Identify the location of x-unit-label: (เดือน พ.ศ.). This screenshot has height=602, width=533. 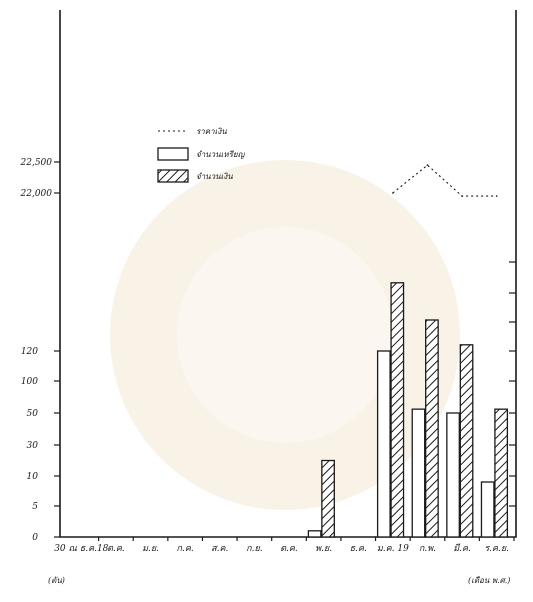
(489, 580).